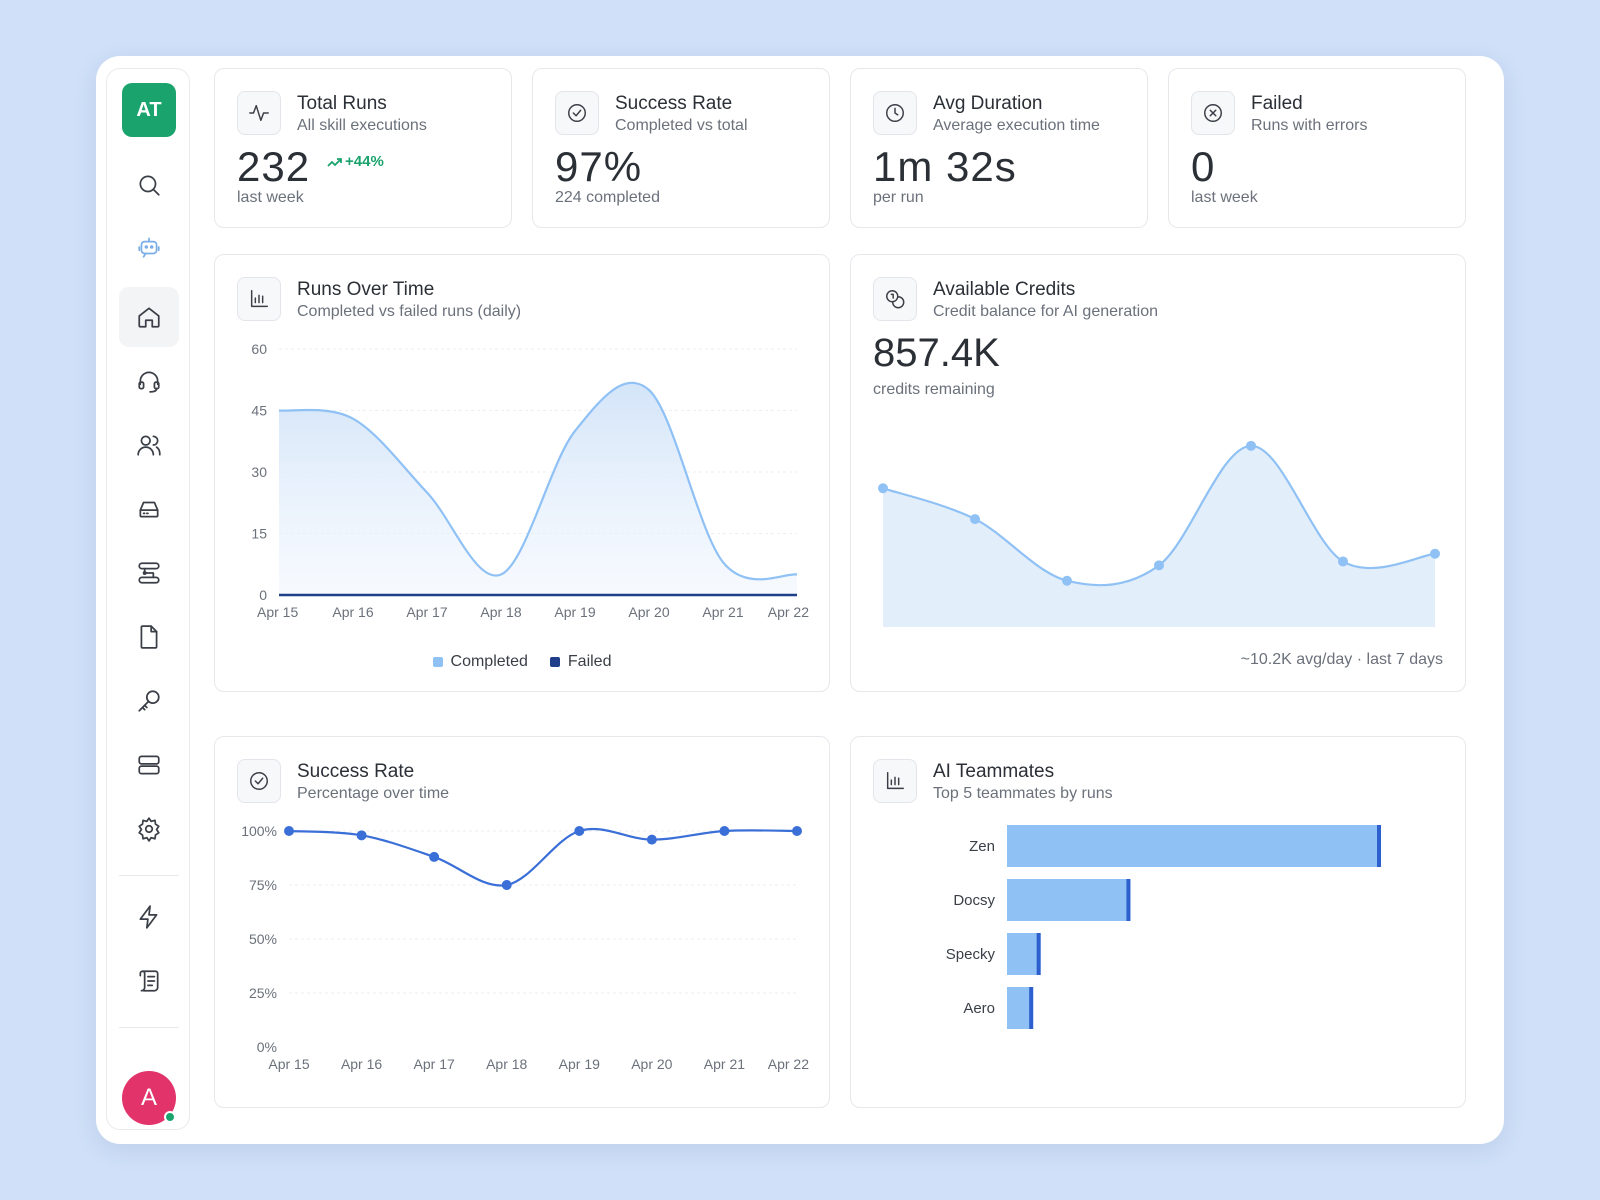 Image resolution: width=1600 pixels, height=1200 pixels. I want to click on y-tick-label: 0%, so click(267, 1047).